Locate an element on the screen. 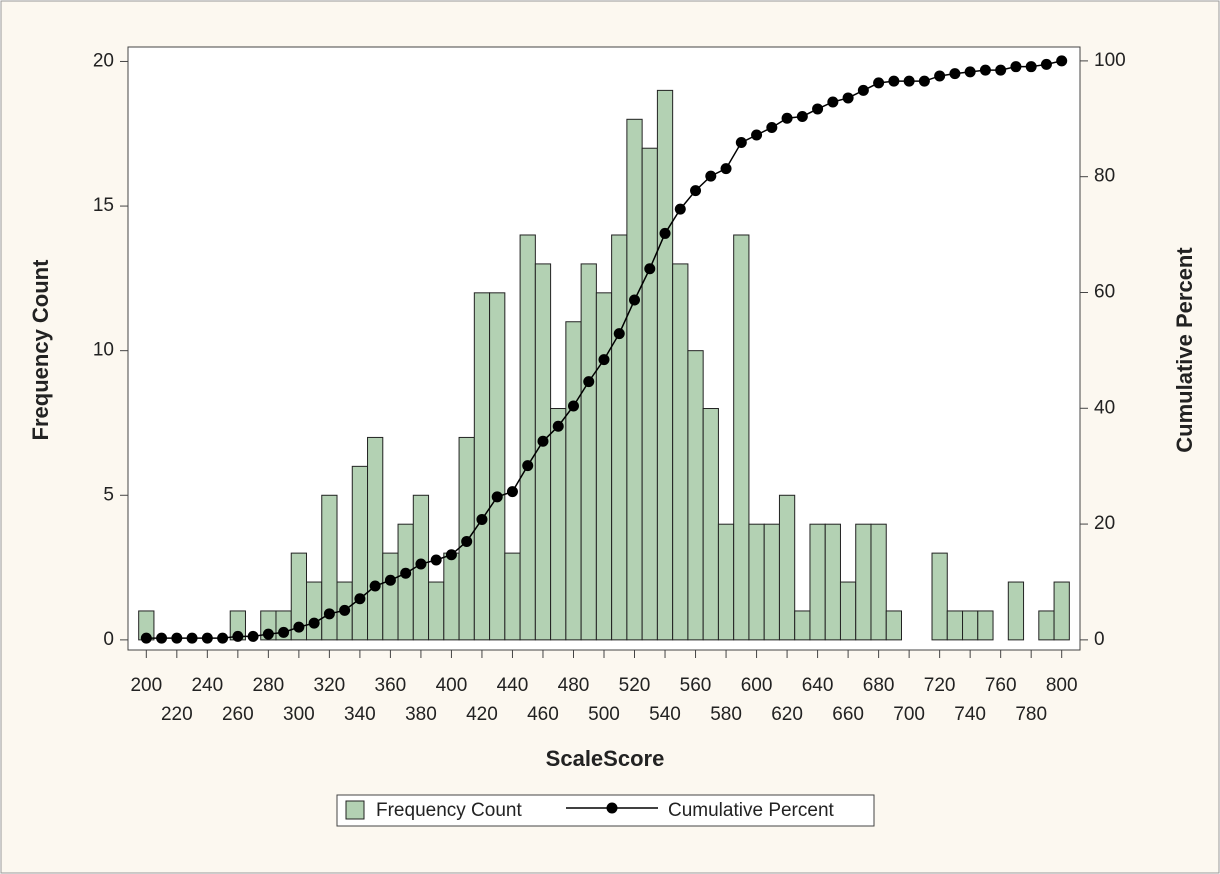 Image resolution: width=1220 pixels, height=874 pixels. x-tick-label: 700 is located at coordinates (909, 714).